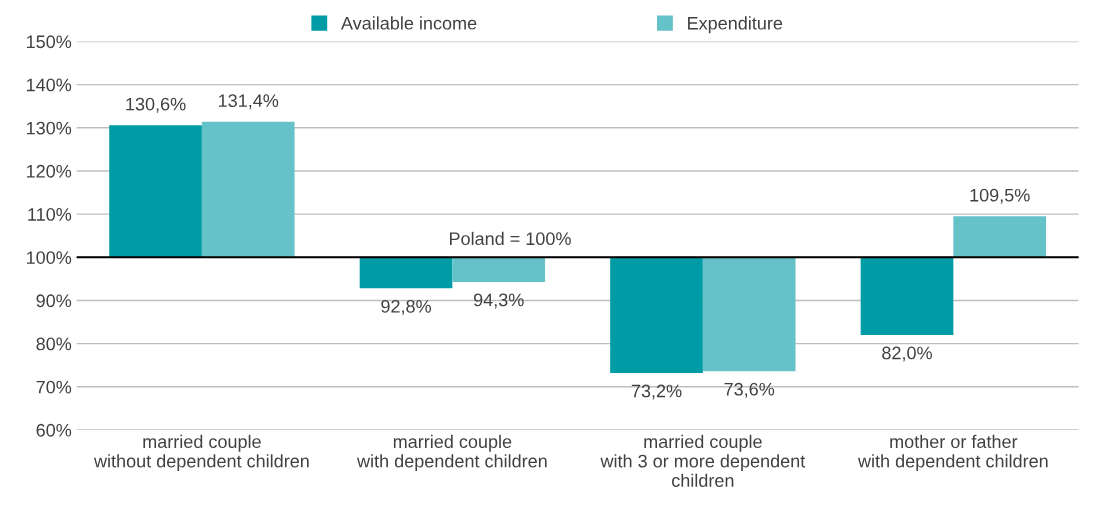 Image resolution: width=1095 pixels, height=518 pixels. Describe the element at coordinates (54, 387) in the screenshot. I see `y-tick-label: 70%` at that location.